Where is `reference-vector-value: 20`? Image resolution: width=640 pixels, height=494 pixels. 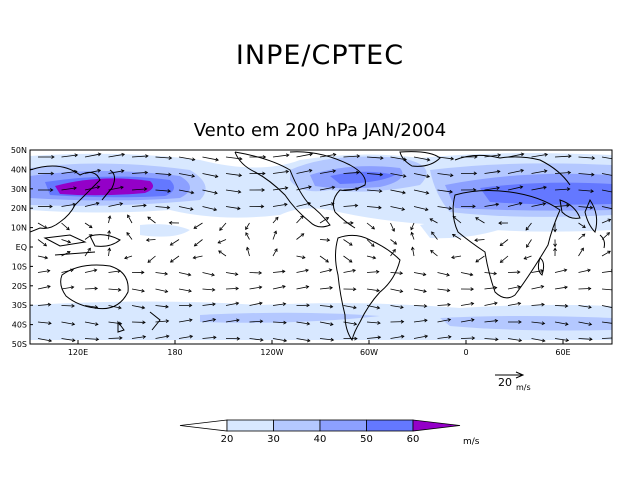 reference-vector-value: 20 is located at coordinates (505, 382).